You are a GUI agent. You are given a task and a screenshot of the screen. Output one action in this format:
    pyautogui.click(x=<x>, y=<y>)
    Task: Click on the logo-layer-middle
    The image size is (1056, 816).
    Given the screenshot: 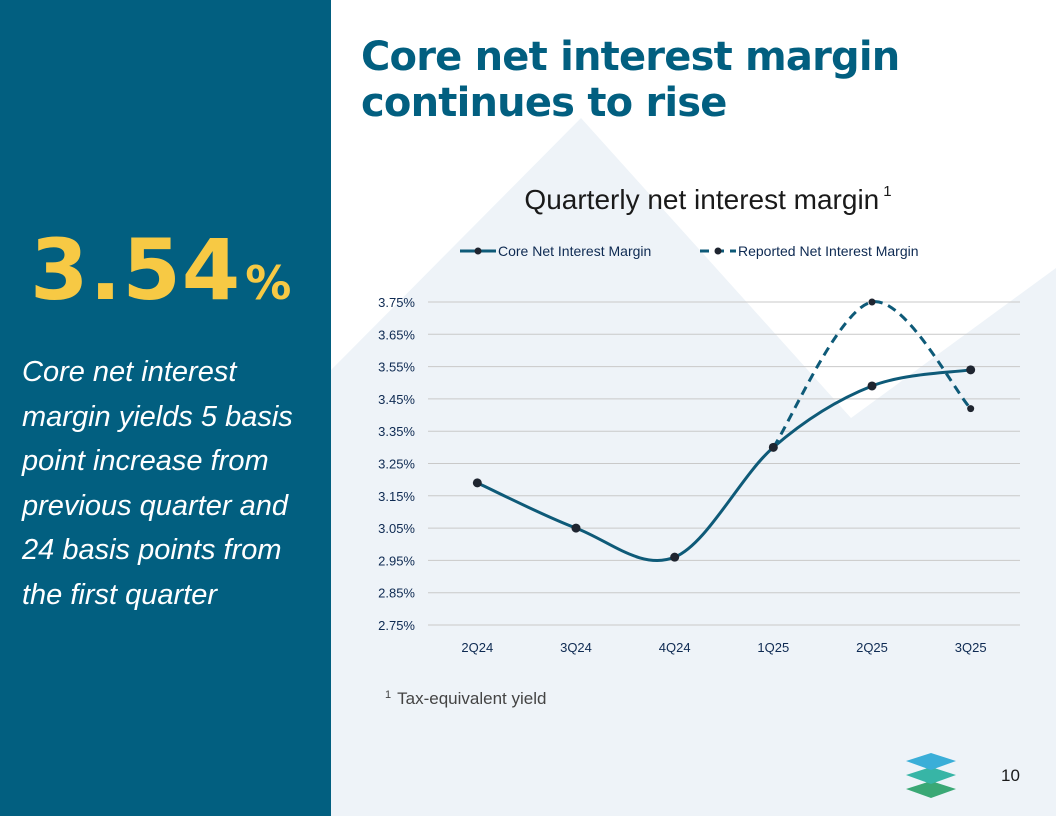 What is the action you would take?
    pyautogui.click(x=931, y=775)
    